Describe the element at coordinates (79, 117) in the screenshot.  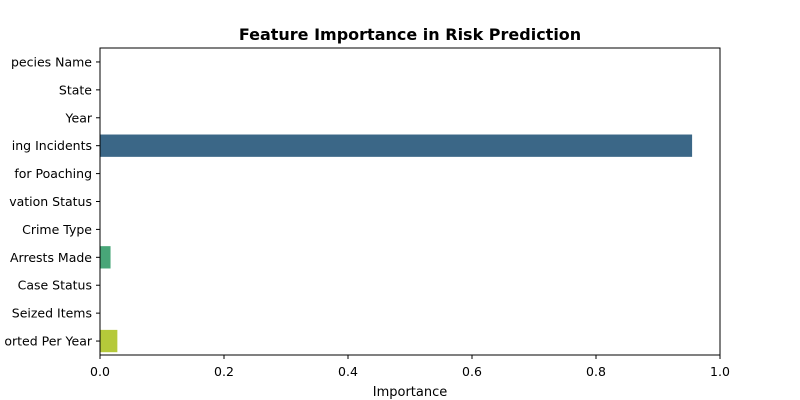
I see `y-tick-label: Year` at that location.